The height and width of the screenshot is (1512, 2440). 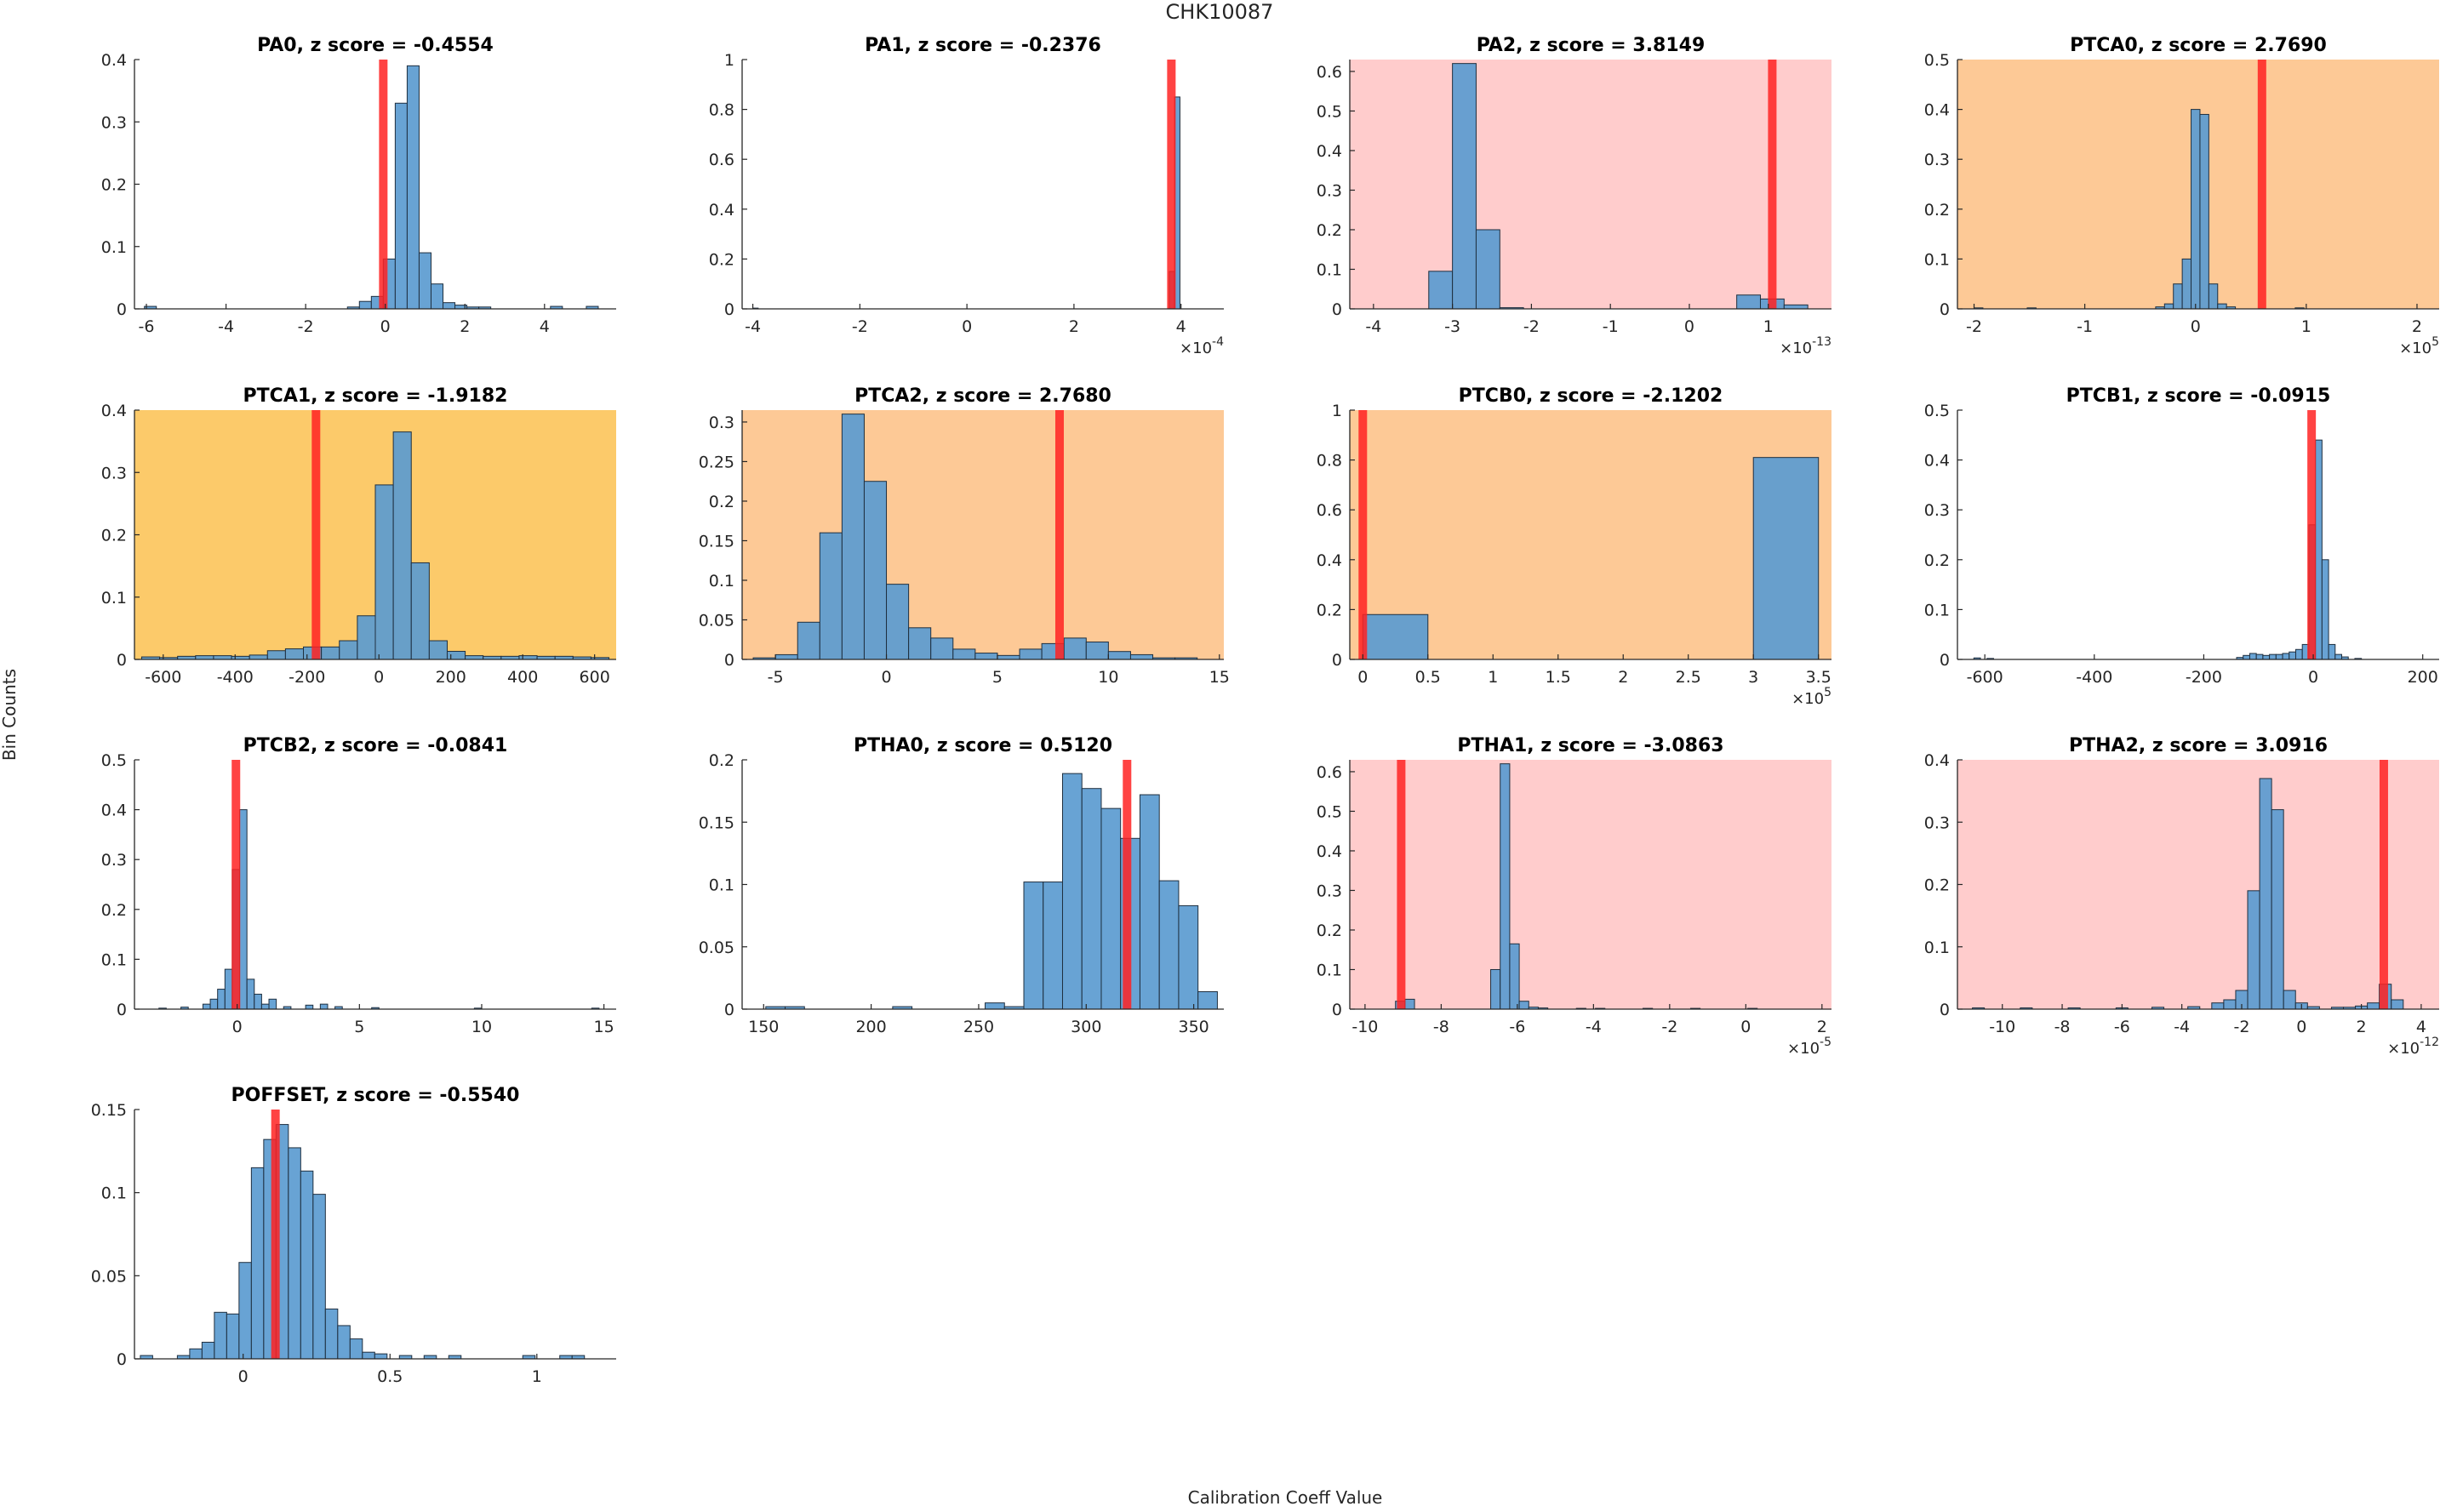 I want to click on axis-exponent-label: ×10⁻¹², so click(x=2413, y=1047).